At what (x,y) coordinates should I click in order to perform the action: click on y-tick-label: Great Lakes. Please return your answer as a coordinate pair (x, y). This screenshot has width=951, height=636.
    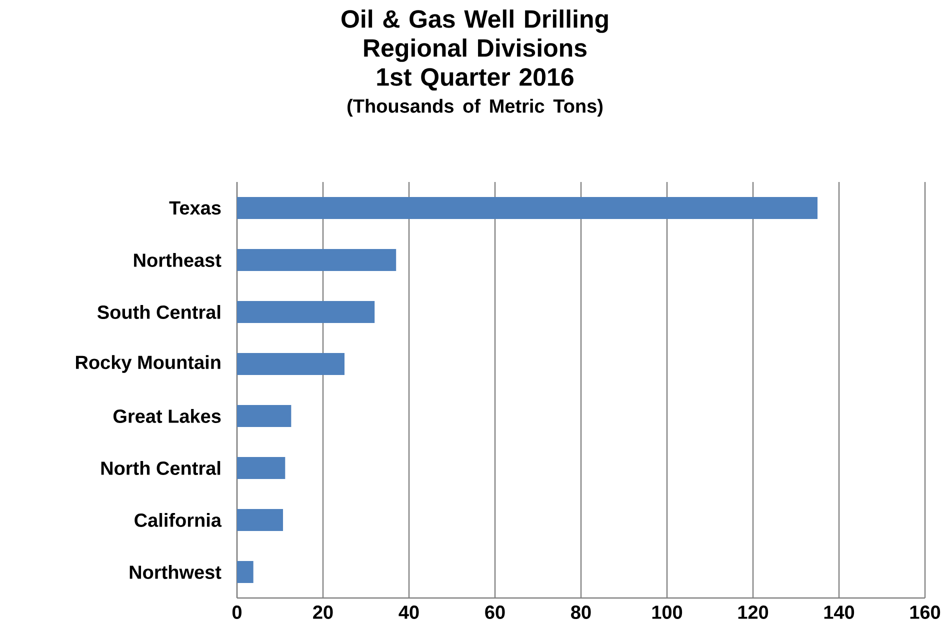
    Looking at the image, I should click on (167, 416).